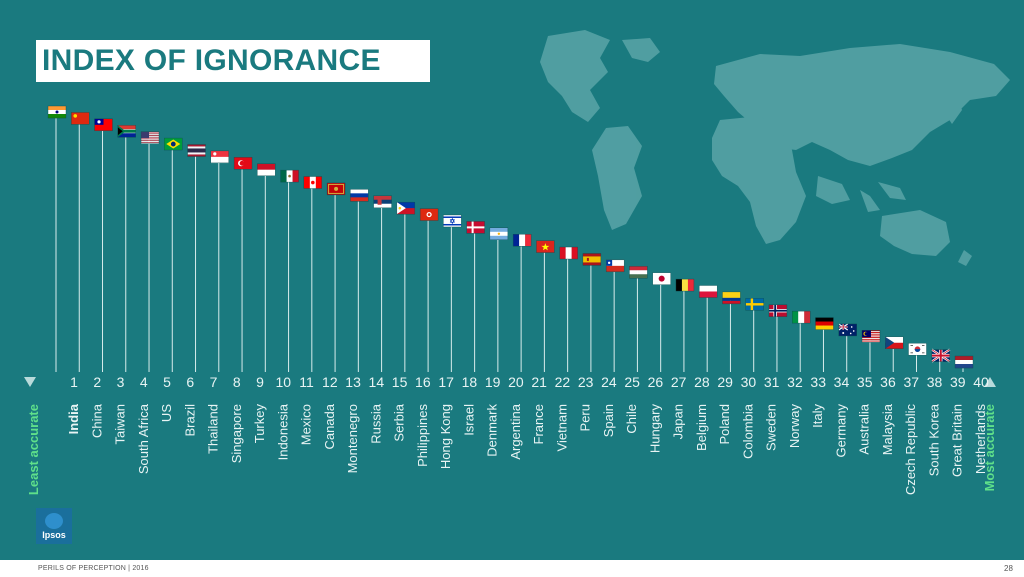 This screenshot has width=1024, height=577. What do you see at coordinates (824, 323) in the screenshot?
I see `flag-germany-icon` at bounding box center [824, 323].